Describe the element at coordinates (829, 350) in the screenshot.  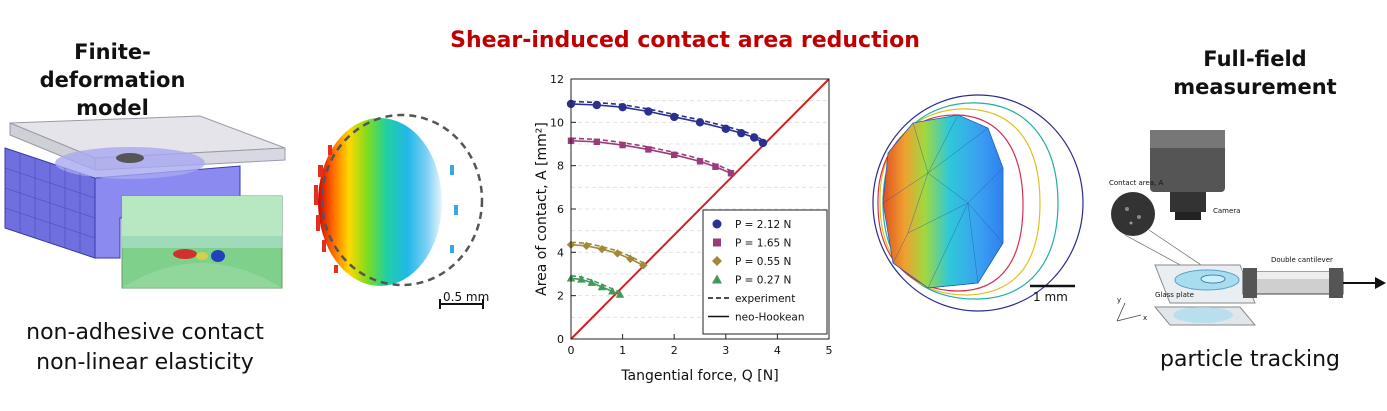
I see `x-tick-label: 5` at that location.